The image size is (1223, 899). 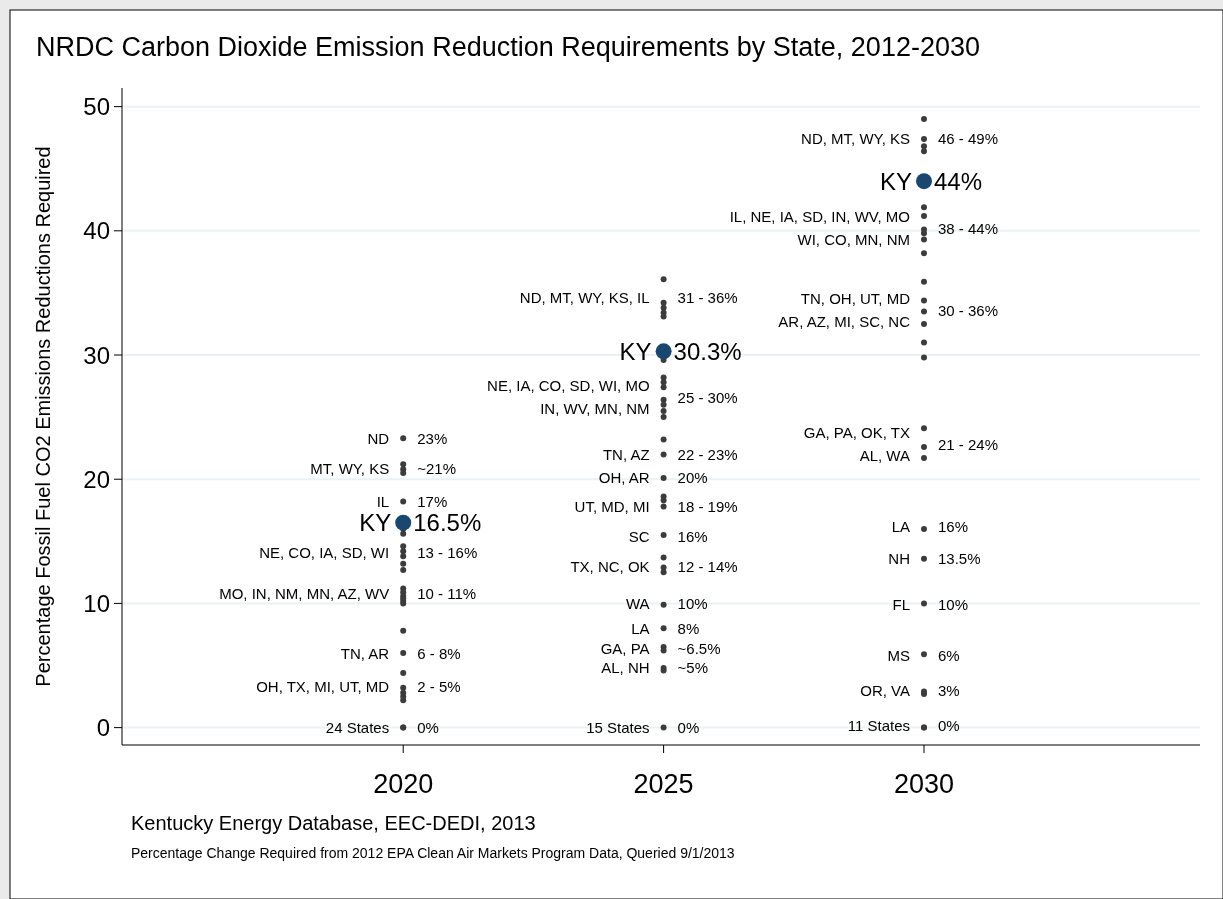 I want to click on annotation: 22 - 23%, so click(x=707, y=454).